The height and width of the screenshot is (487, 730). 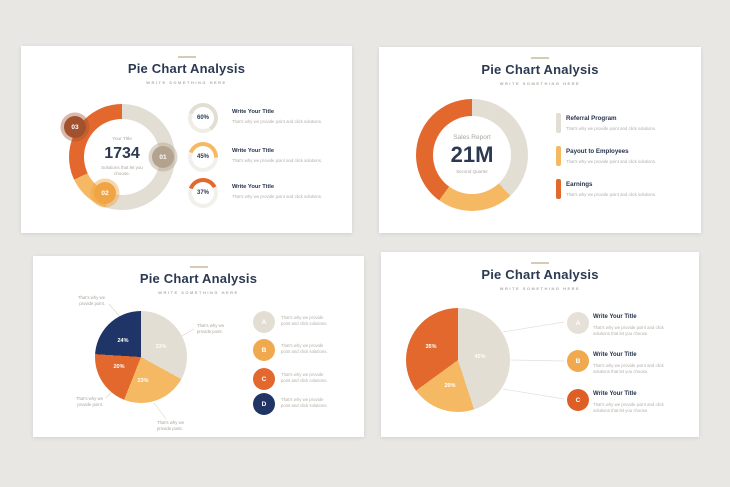 What do you see at coordinates (431, 347) in the screenshot?
I see `pie-label-orange: 35%` at bounding box center [431, 347].